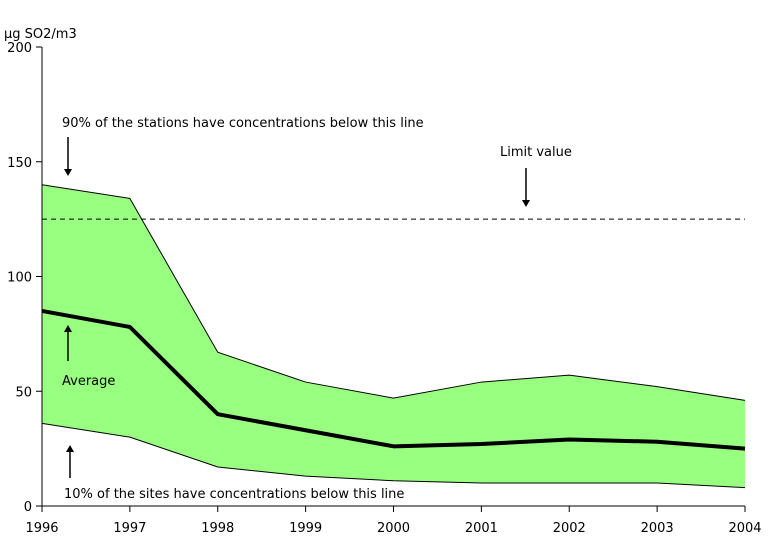 The width and height of the screenshot is (768, 550). Describe the element at coordinates (70, 448) in the screenshot. I see `arrowhead-10-percent` at that location.